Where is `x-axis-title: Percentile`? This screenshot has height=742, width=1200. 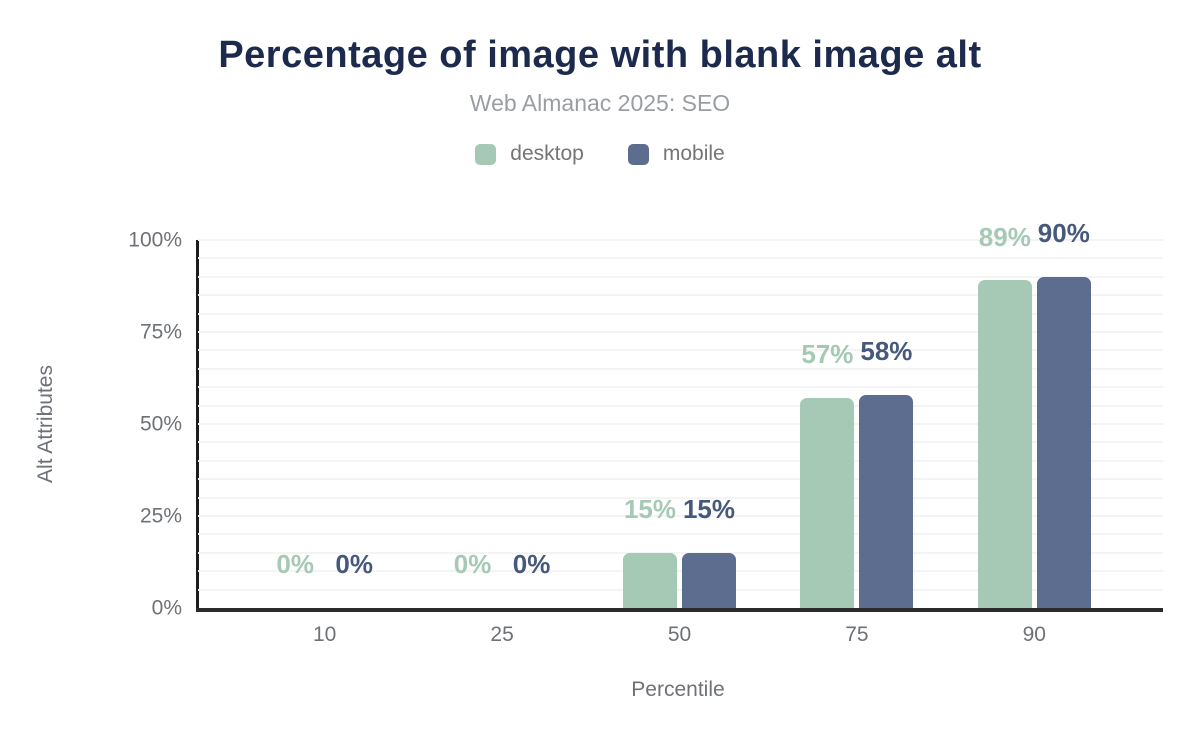 x-axis-title: Percentile is located at coordinates (678, 689).